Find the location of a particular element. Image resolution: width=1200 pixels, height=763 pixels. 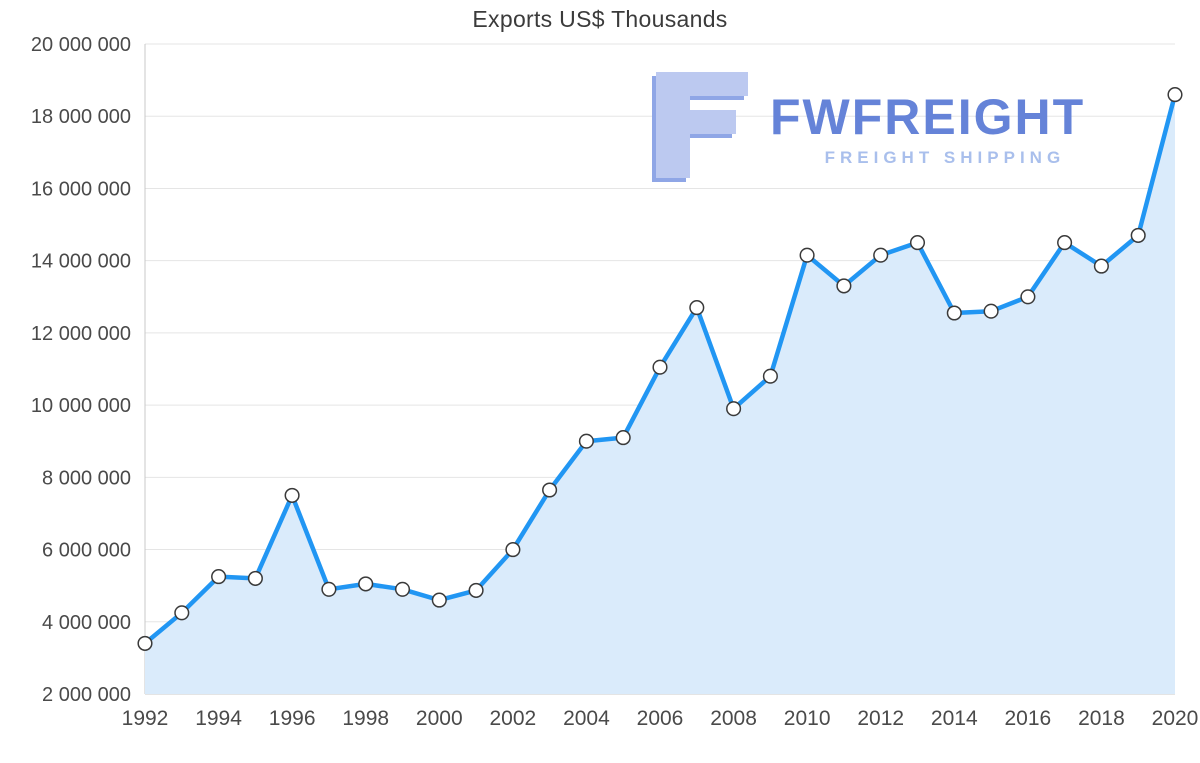

chart-title: Exports US$ Thousands is located at coordinates (600, 19).